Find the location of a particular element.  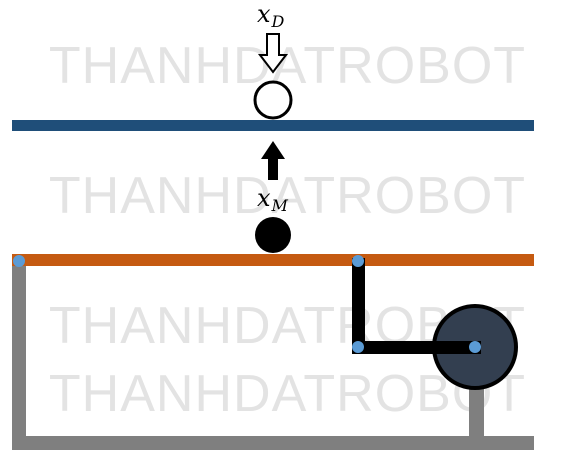

desired-position-label-base: x is located at coordinates (264, 14).